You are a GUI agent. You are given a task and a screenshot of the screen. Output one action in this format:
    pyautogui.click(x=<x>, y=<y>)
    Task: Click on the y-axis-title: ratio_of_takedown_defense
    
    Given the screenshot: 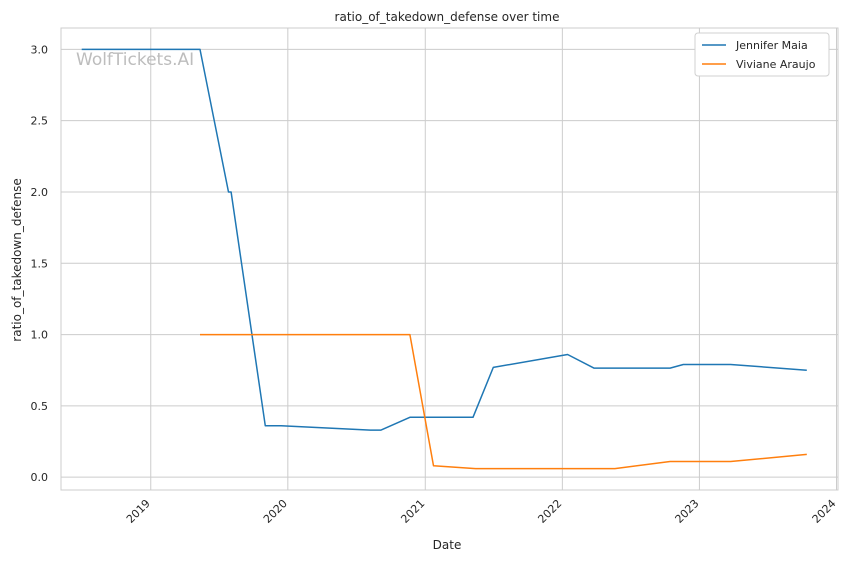 What is the action you would take?
    pyautogui.click(x=17, y=259)
    